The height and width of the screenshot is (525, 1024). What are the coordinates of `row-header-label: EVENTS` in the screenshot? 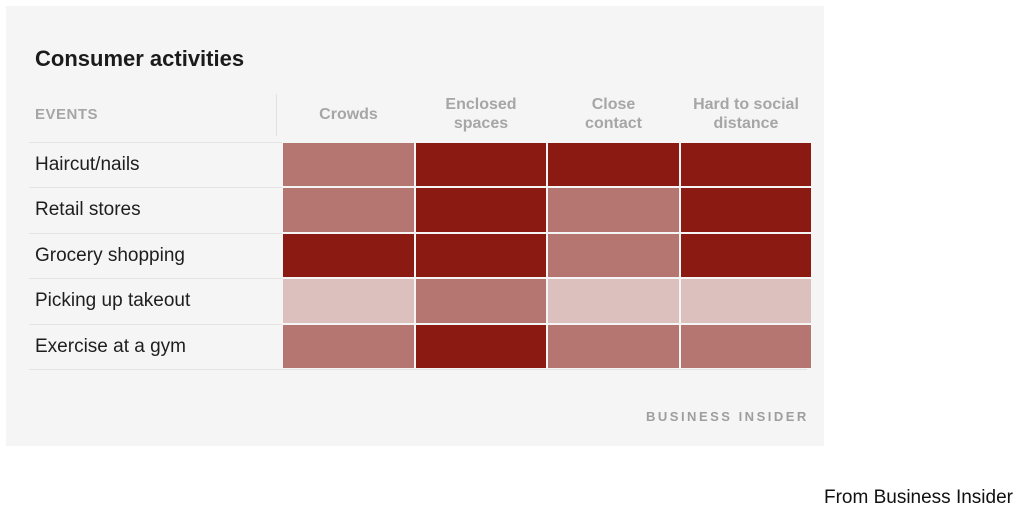 It's located at (67, 114).